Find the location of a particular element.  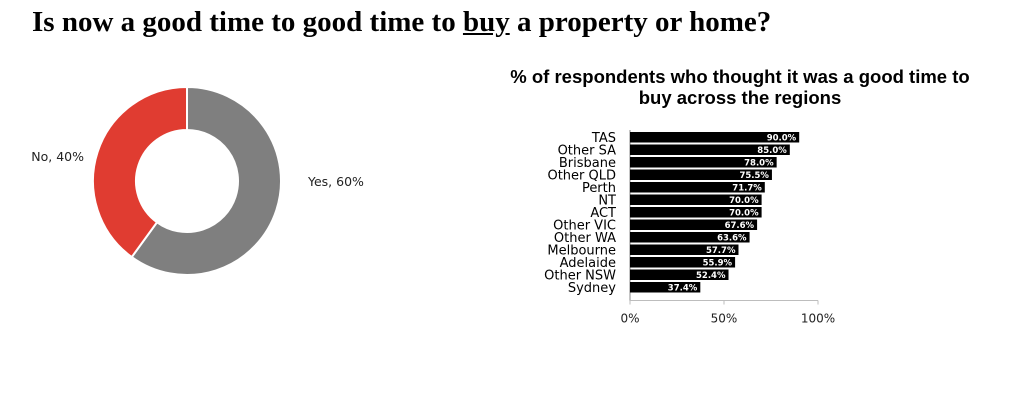

title-underlined-word: buy is located at coordinates (486, 22).